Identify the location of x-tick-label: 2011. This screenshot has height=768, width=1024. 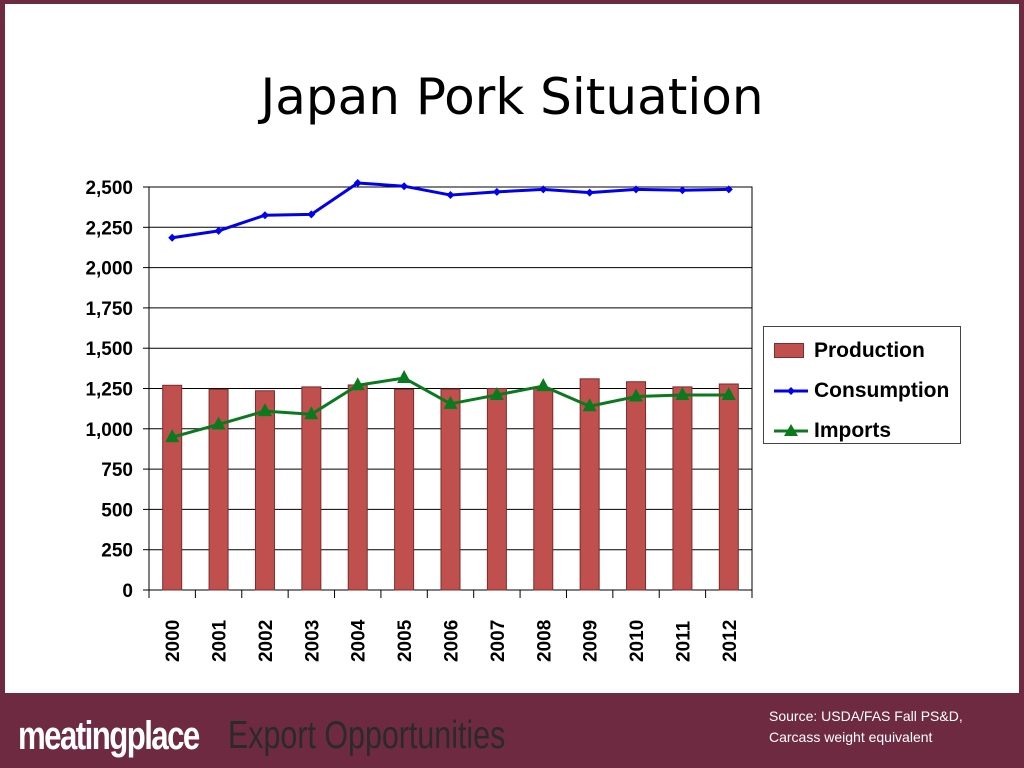
(683, 641).